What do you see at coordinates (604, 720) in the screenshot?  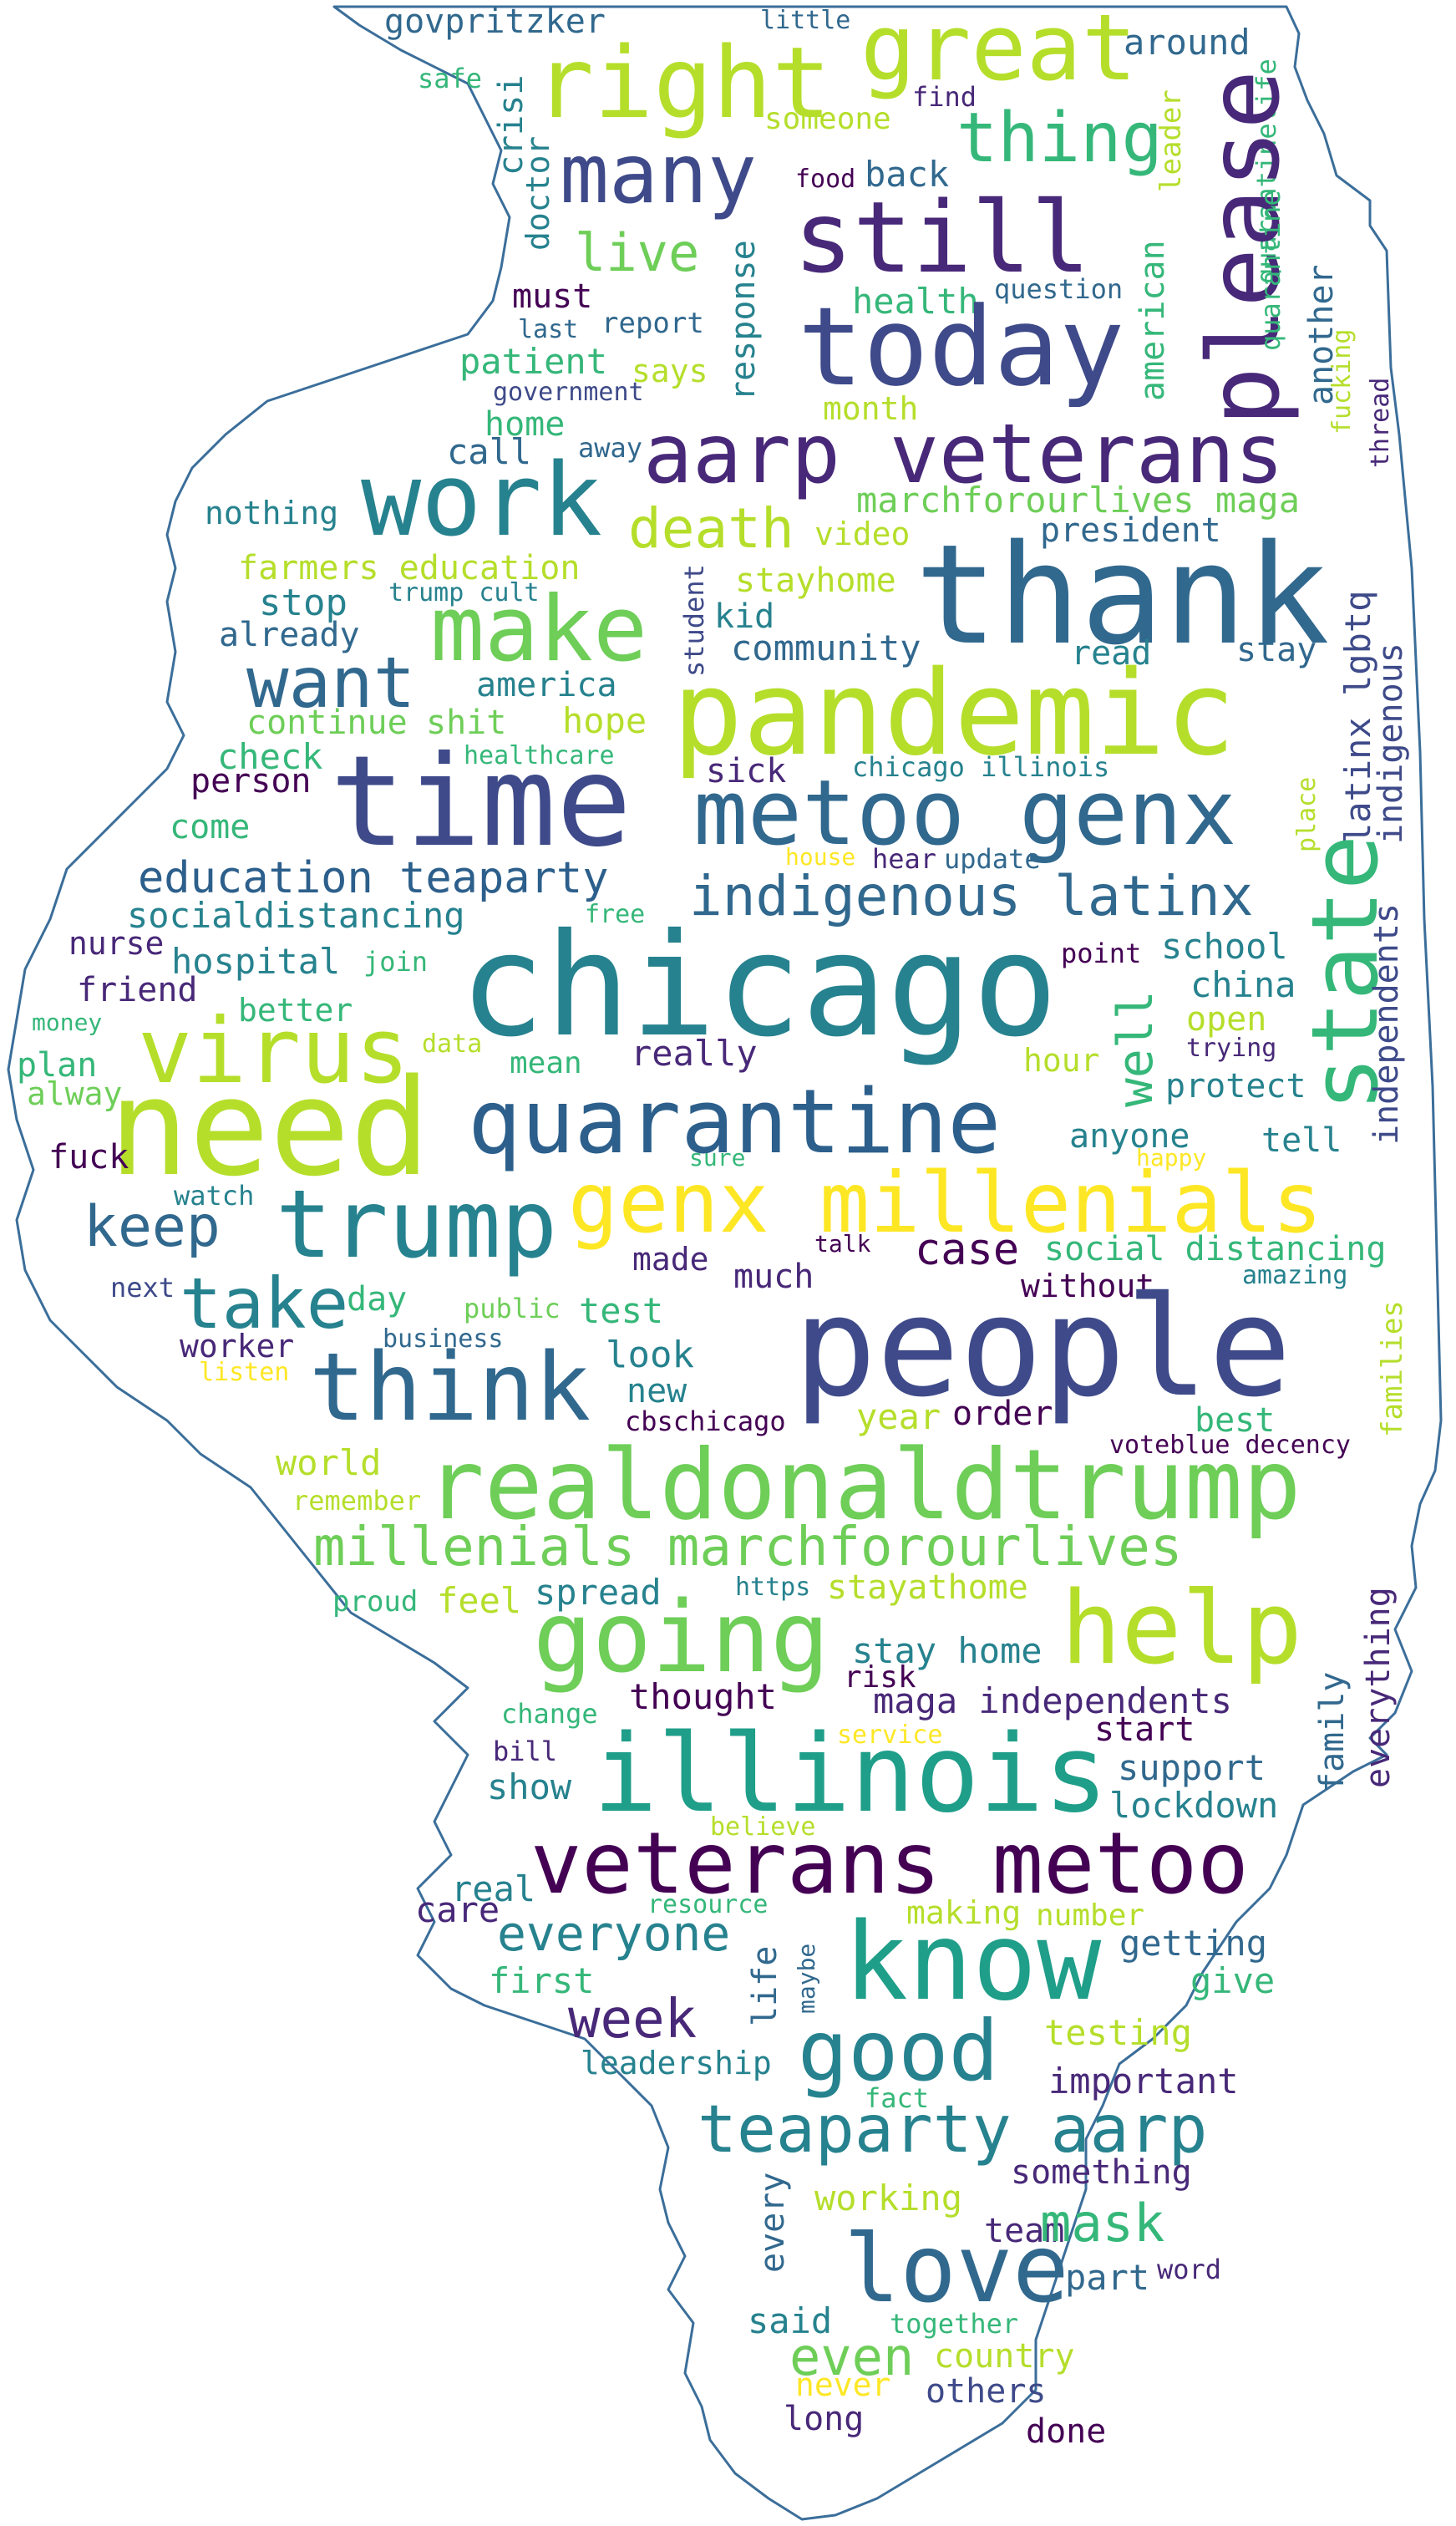 I see `word: hope` at bounding box center [604, 720].